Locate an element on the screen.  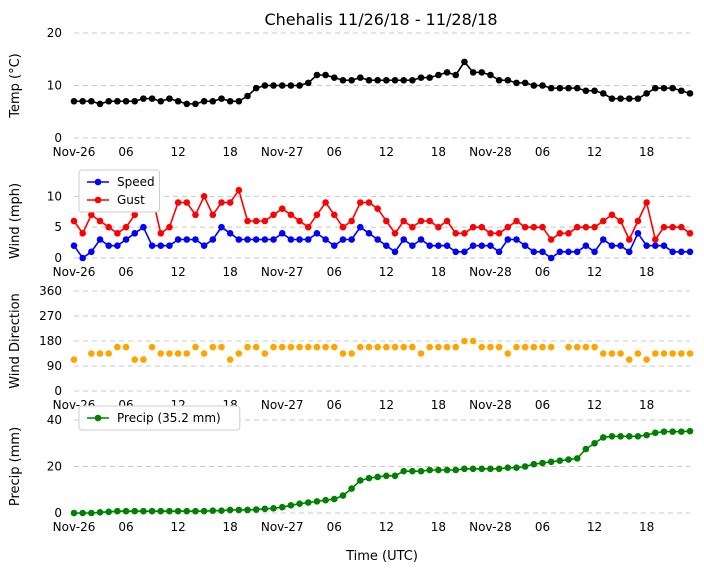
x-tick-label: 12 is located at coordinates (386, 405).